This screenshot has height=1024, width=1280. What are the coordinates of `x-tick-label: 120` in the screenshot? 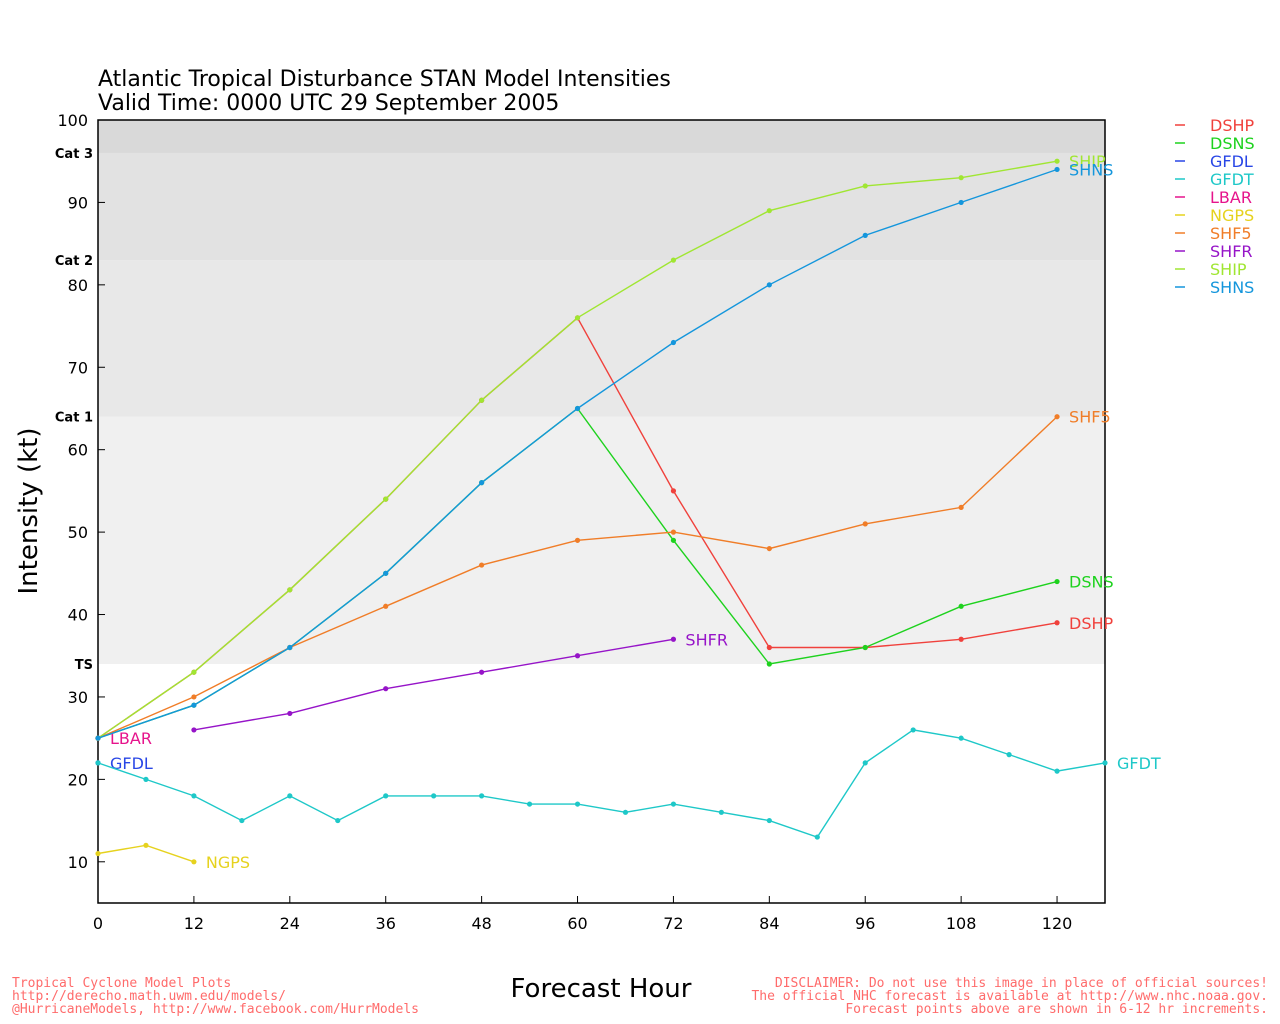 It's located at (1057, 923).